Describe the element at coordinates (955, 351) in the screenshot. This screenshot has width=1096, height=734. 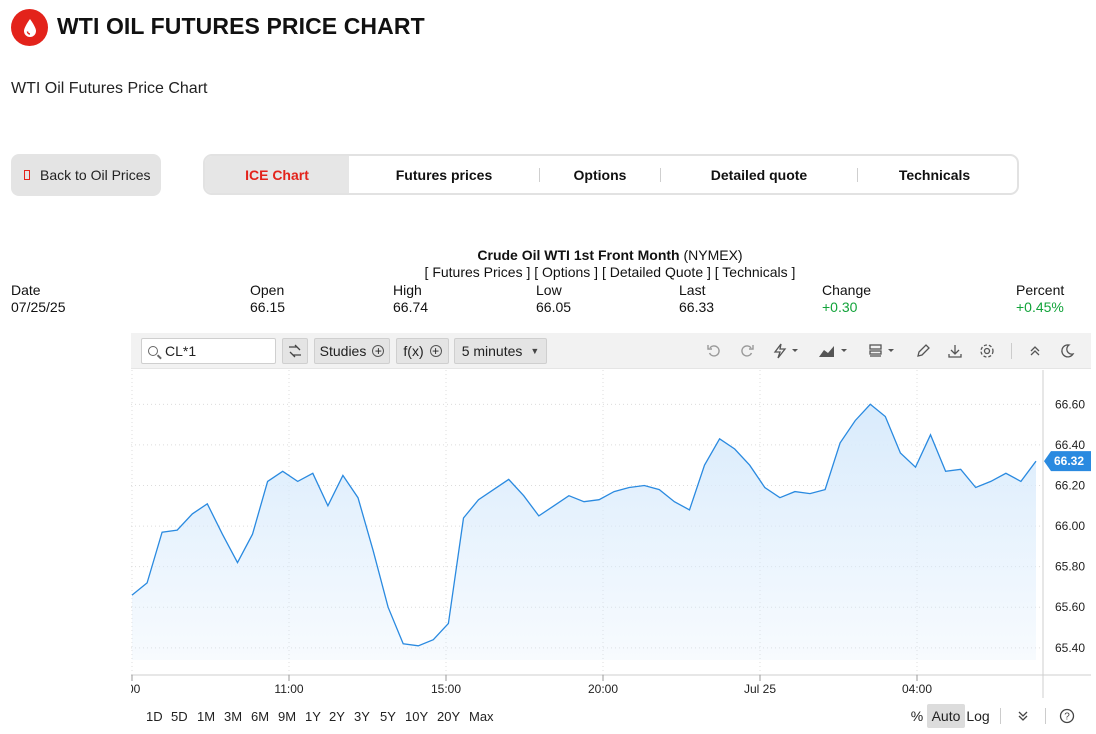
I see `download-icon` at that location.